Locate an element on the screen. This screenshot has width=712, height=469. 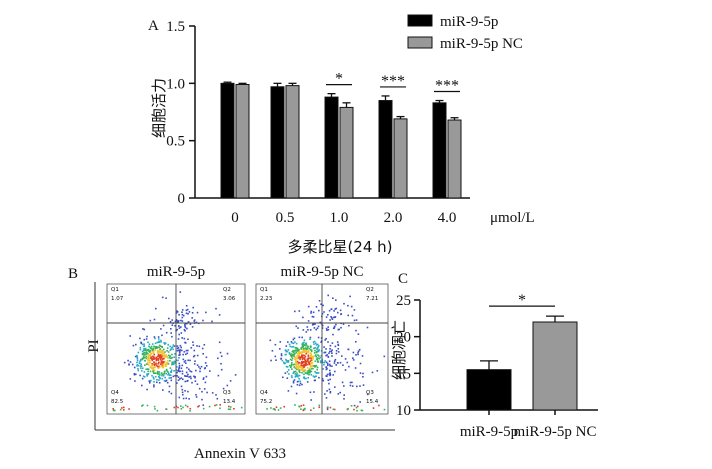
panel-b-quadrant-percent: 82.5 is located at coordinates (117, 402).